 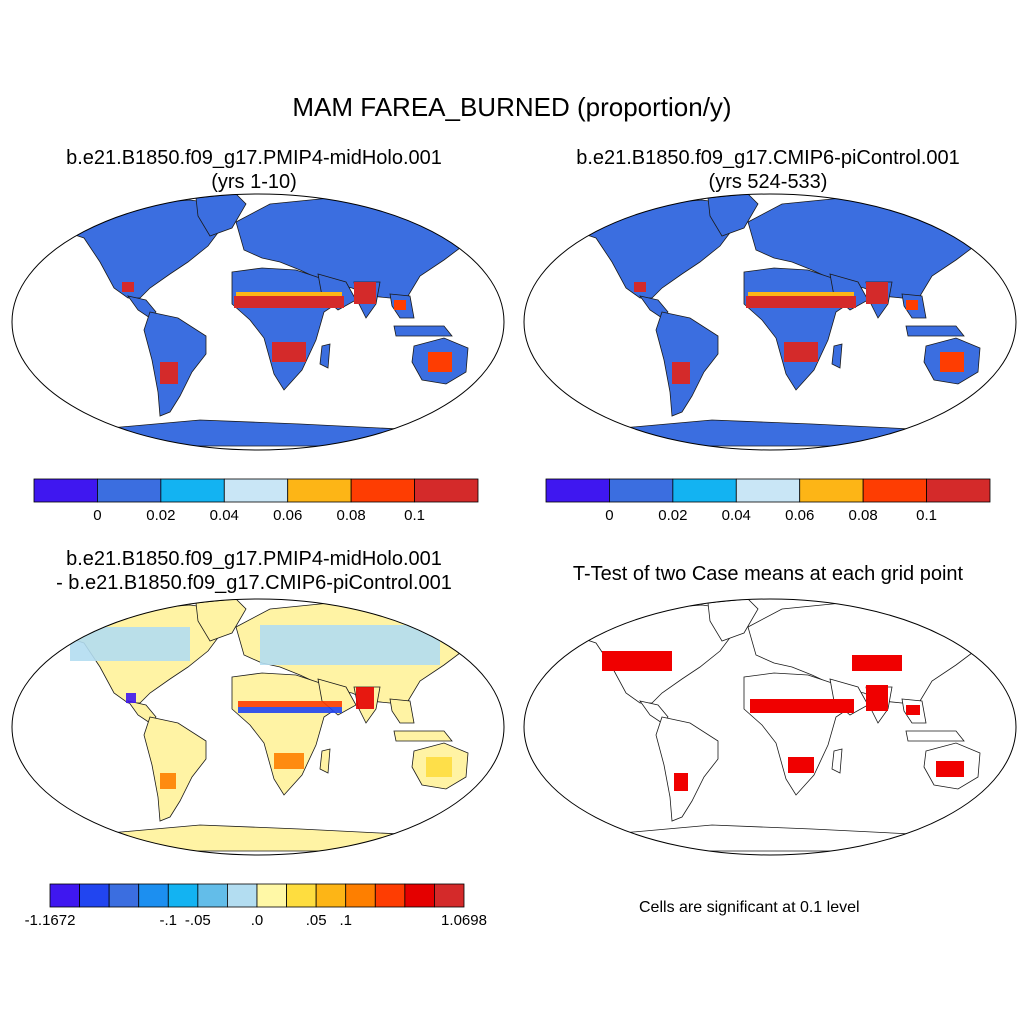 What do you see at coordinates (464, 920) in the screenshot?
I see `colorbar-tick-label: 1.0698` at bounding box center [464, 920].